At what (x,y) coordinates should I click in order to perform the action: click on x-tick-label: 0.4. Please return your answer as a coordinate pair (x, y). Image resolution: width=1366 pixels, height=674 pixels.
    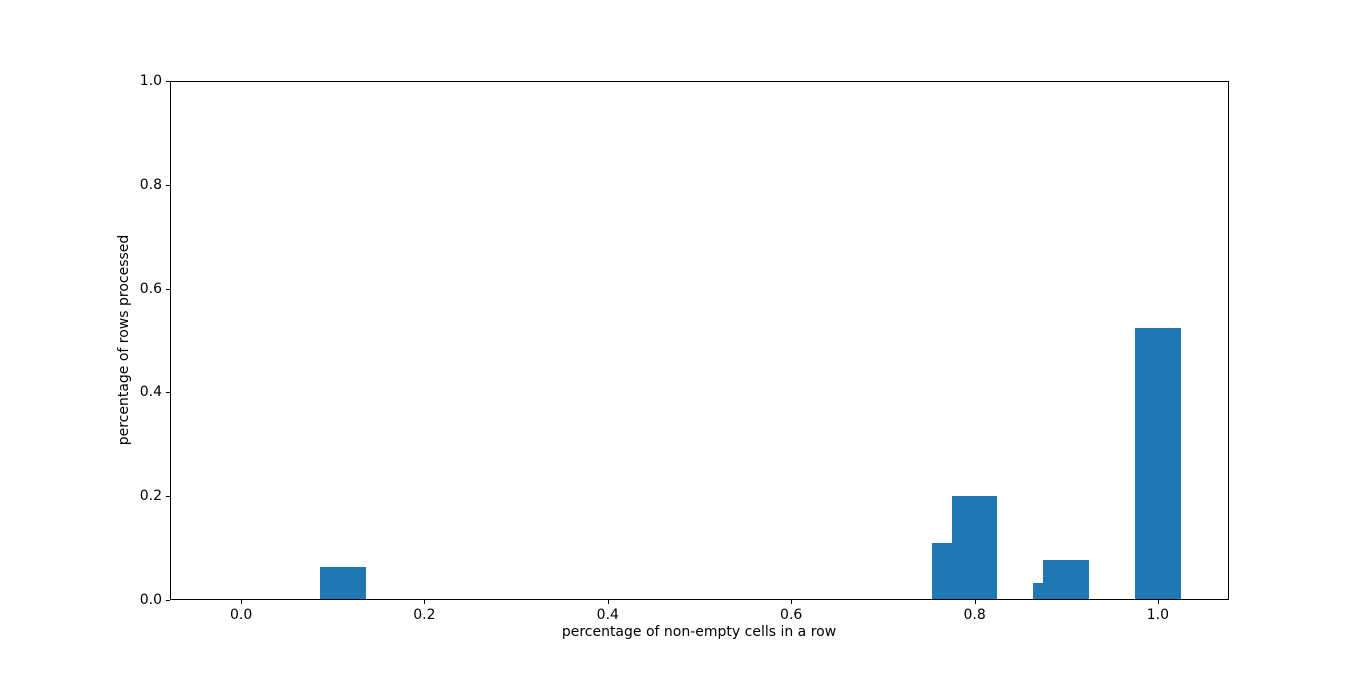
    Looking at the image, I should click on (607, 615).